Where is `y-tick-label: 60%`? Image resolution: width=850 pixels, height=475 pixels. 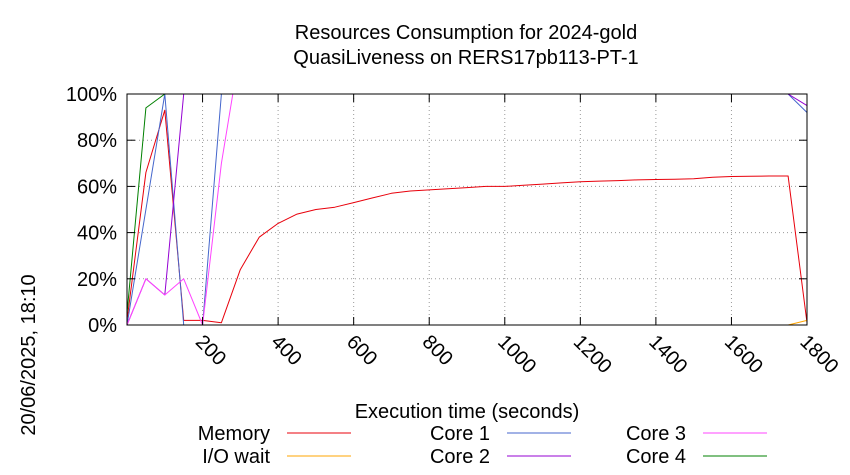 y-tick-label: 60% is located at coordinates (97, 187).